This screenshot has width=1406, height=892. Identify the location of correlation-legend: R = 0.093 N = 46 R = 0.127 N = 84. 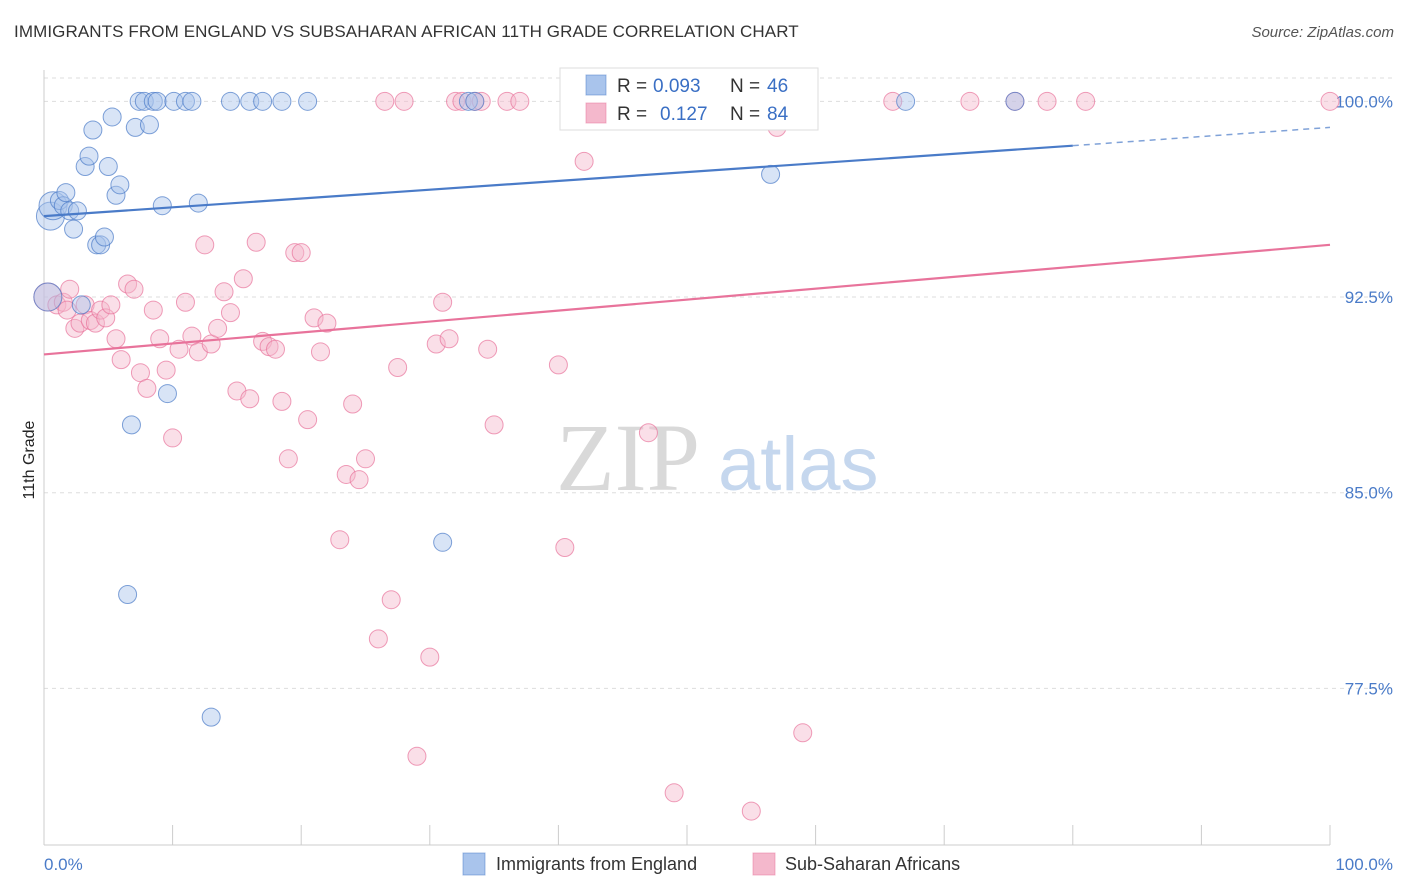
(689, 99).